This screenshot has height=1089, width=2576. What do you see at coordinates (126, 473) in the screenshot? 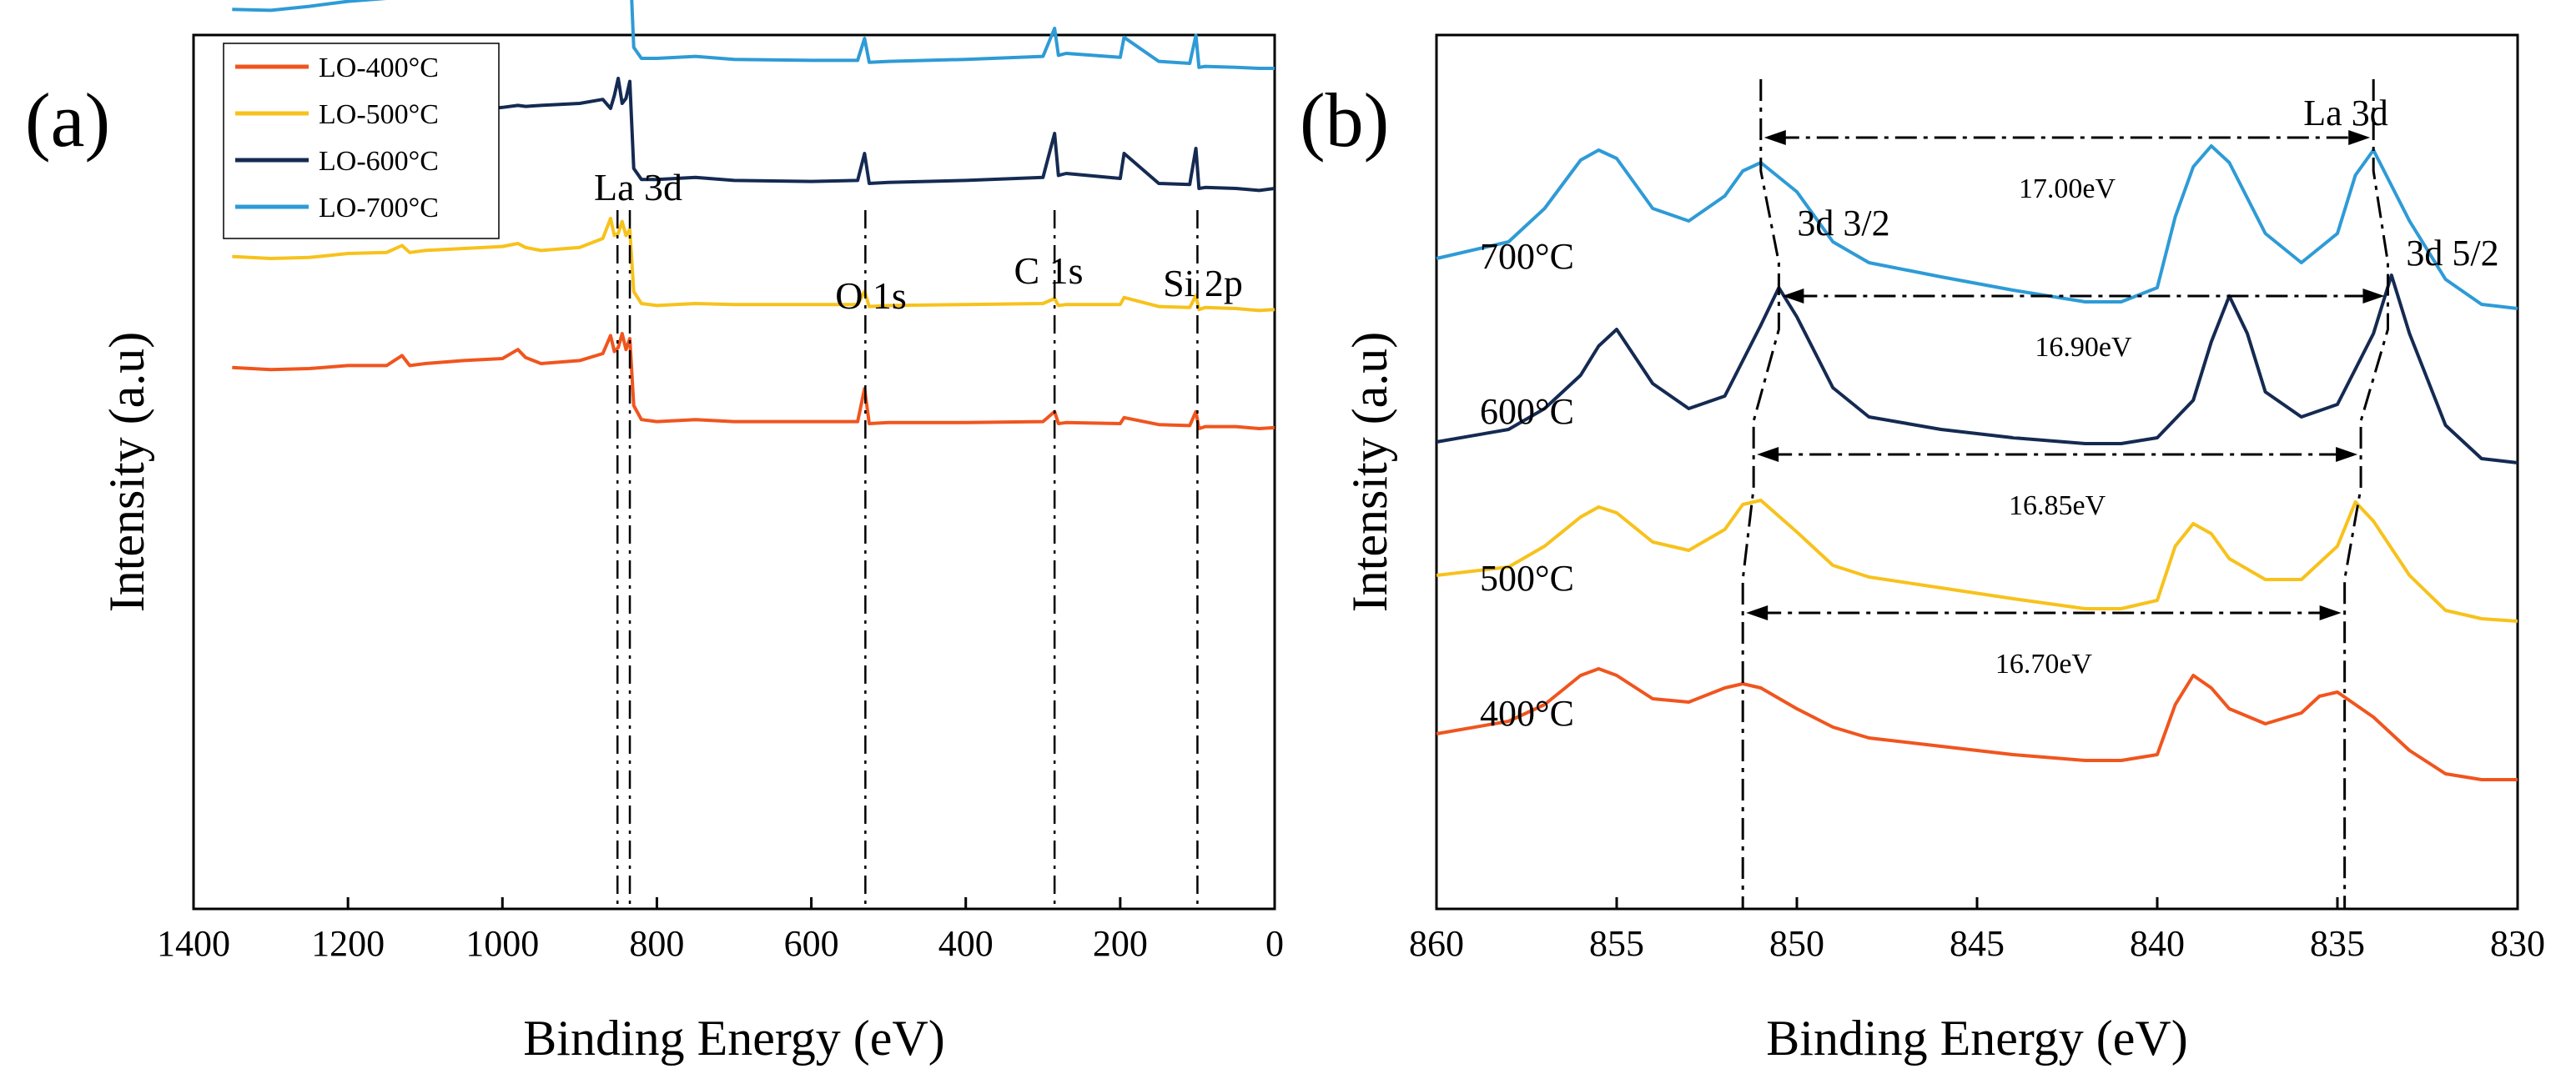
I see `panel-a-y-axis-label: Intensity (a.u)` at bounding box center [126, 473].